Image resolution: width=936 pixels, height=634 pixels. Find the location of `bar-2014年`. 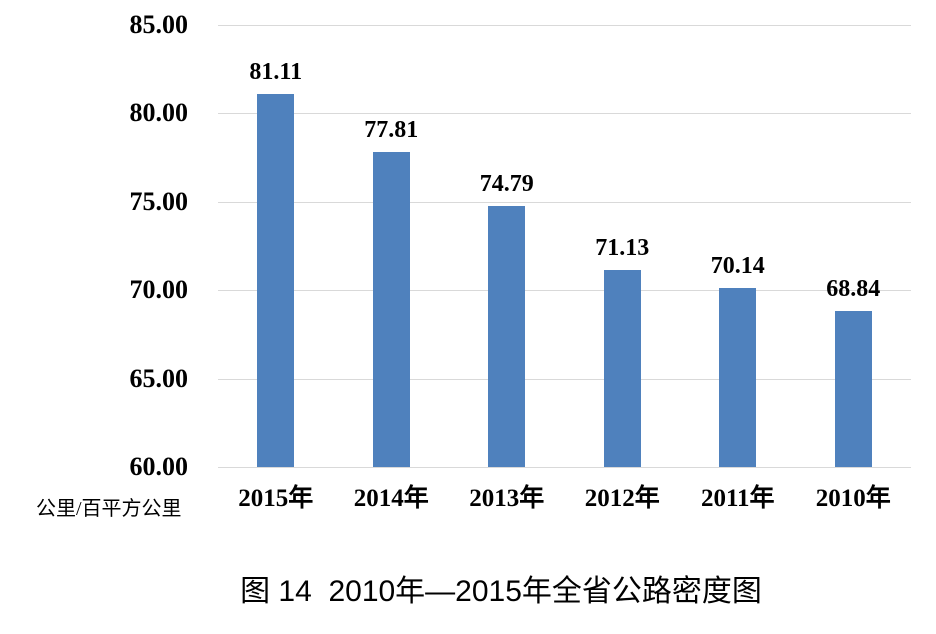

bar-2014年 is located at coordinates (391, 309).